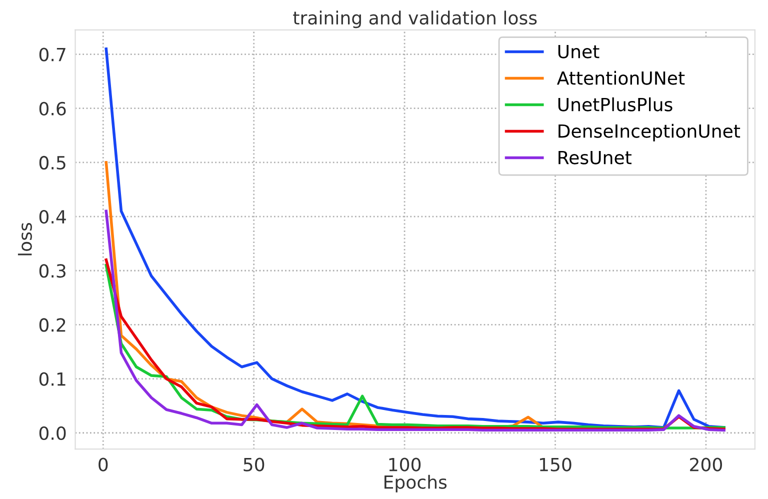  Describe the element at coordinates (579, 51) in the screenshot. I see `legend-label: Unet` at that location.